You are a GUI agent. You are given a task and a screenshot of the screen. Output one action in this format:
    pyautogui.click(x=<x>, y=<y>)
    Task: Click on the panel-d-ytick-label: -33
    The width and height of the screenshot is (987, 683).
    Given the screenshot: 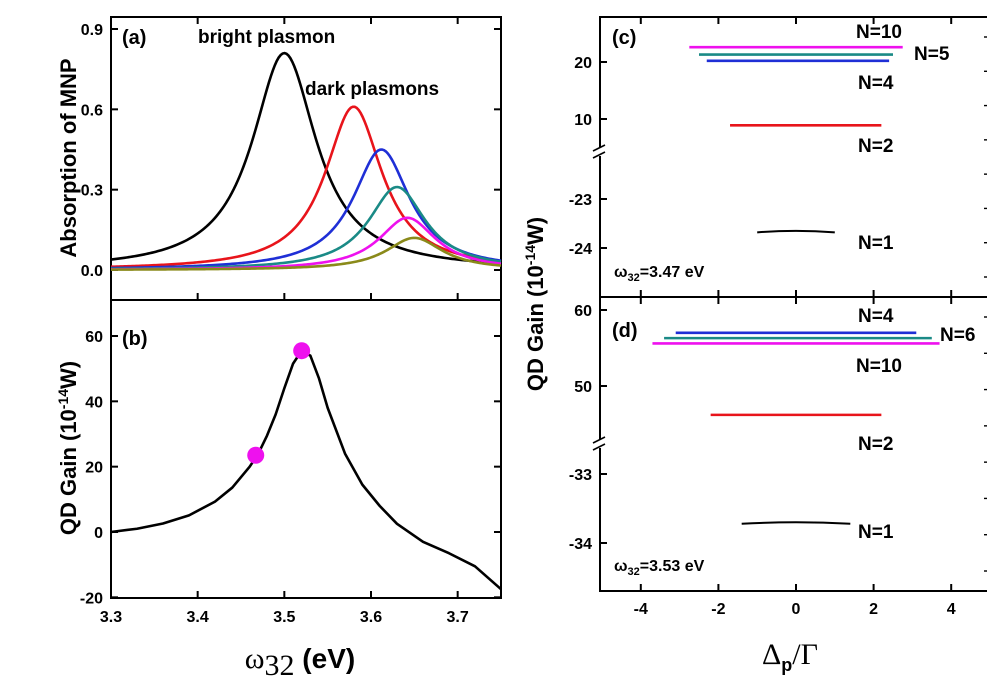 What is the action you would take?
    pyautogui.click(x=580, y=475)
    